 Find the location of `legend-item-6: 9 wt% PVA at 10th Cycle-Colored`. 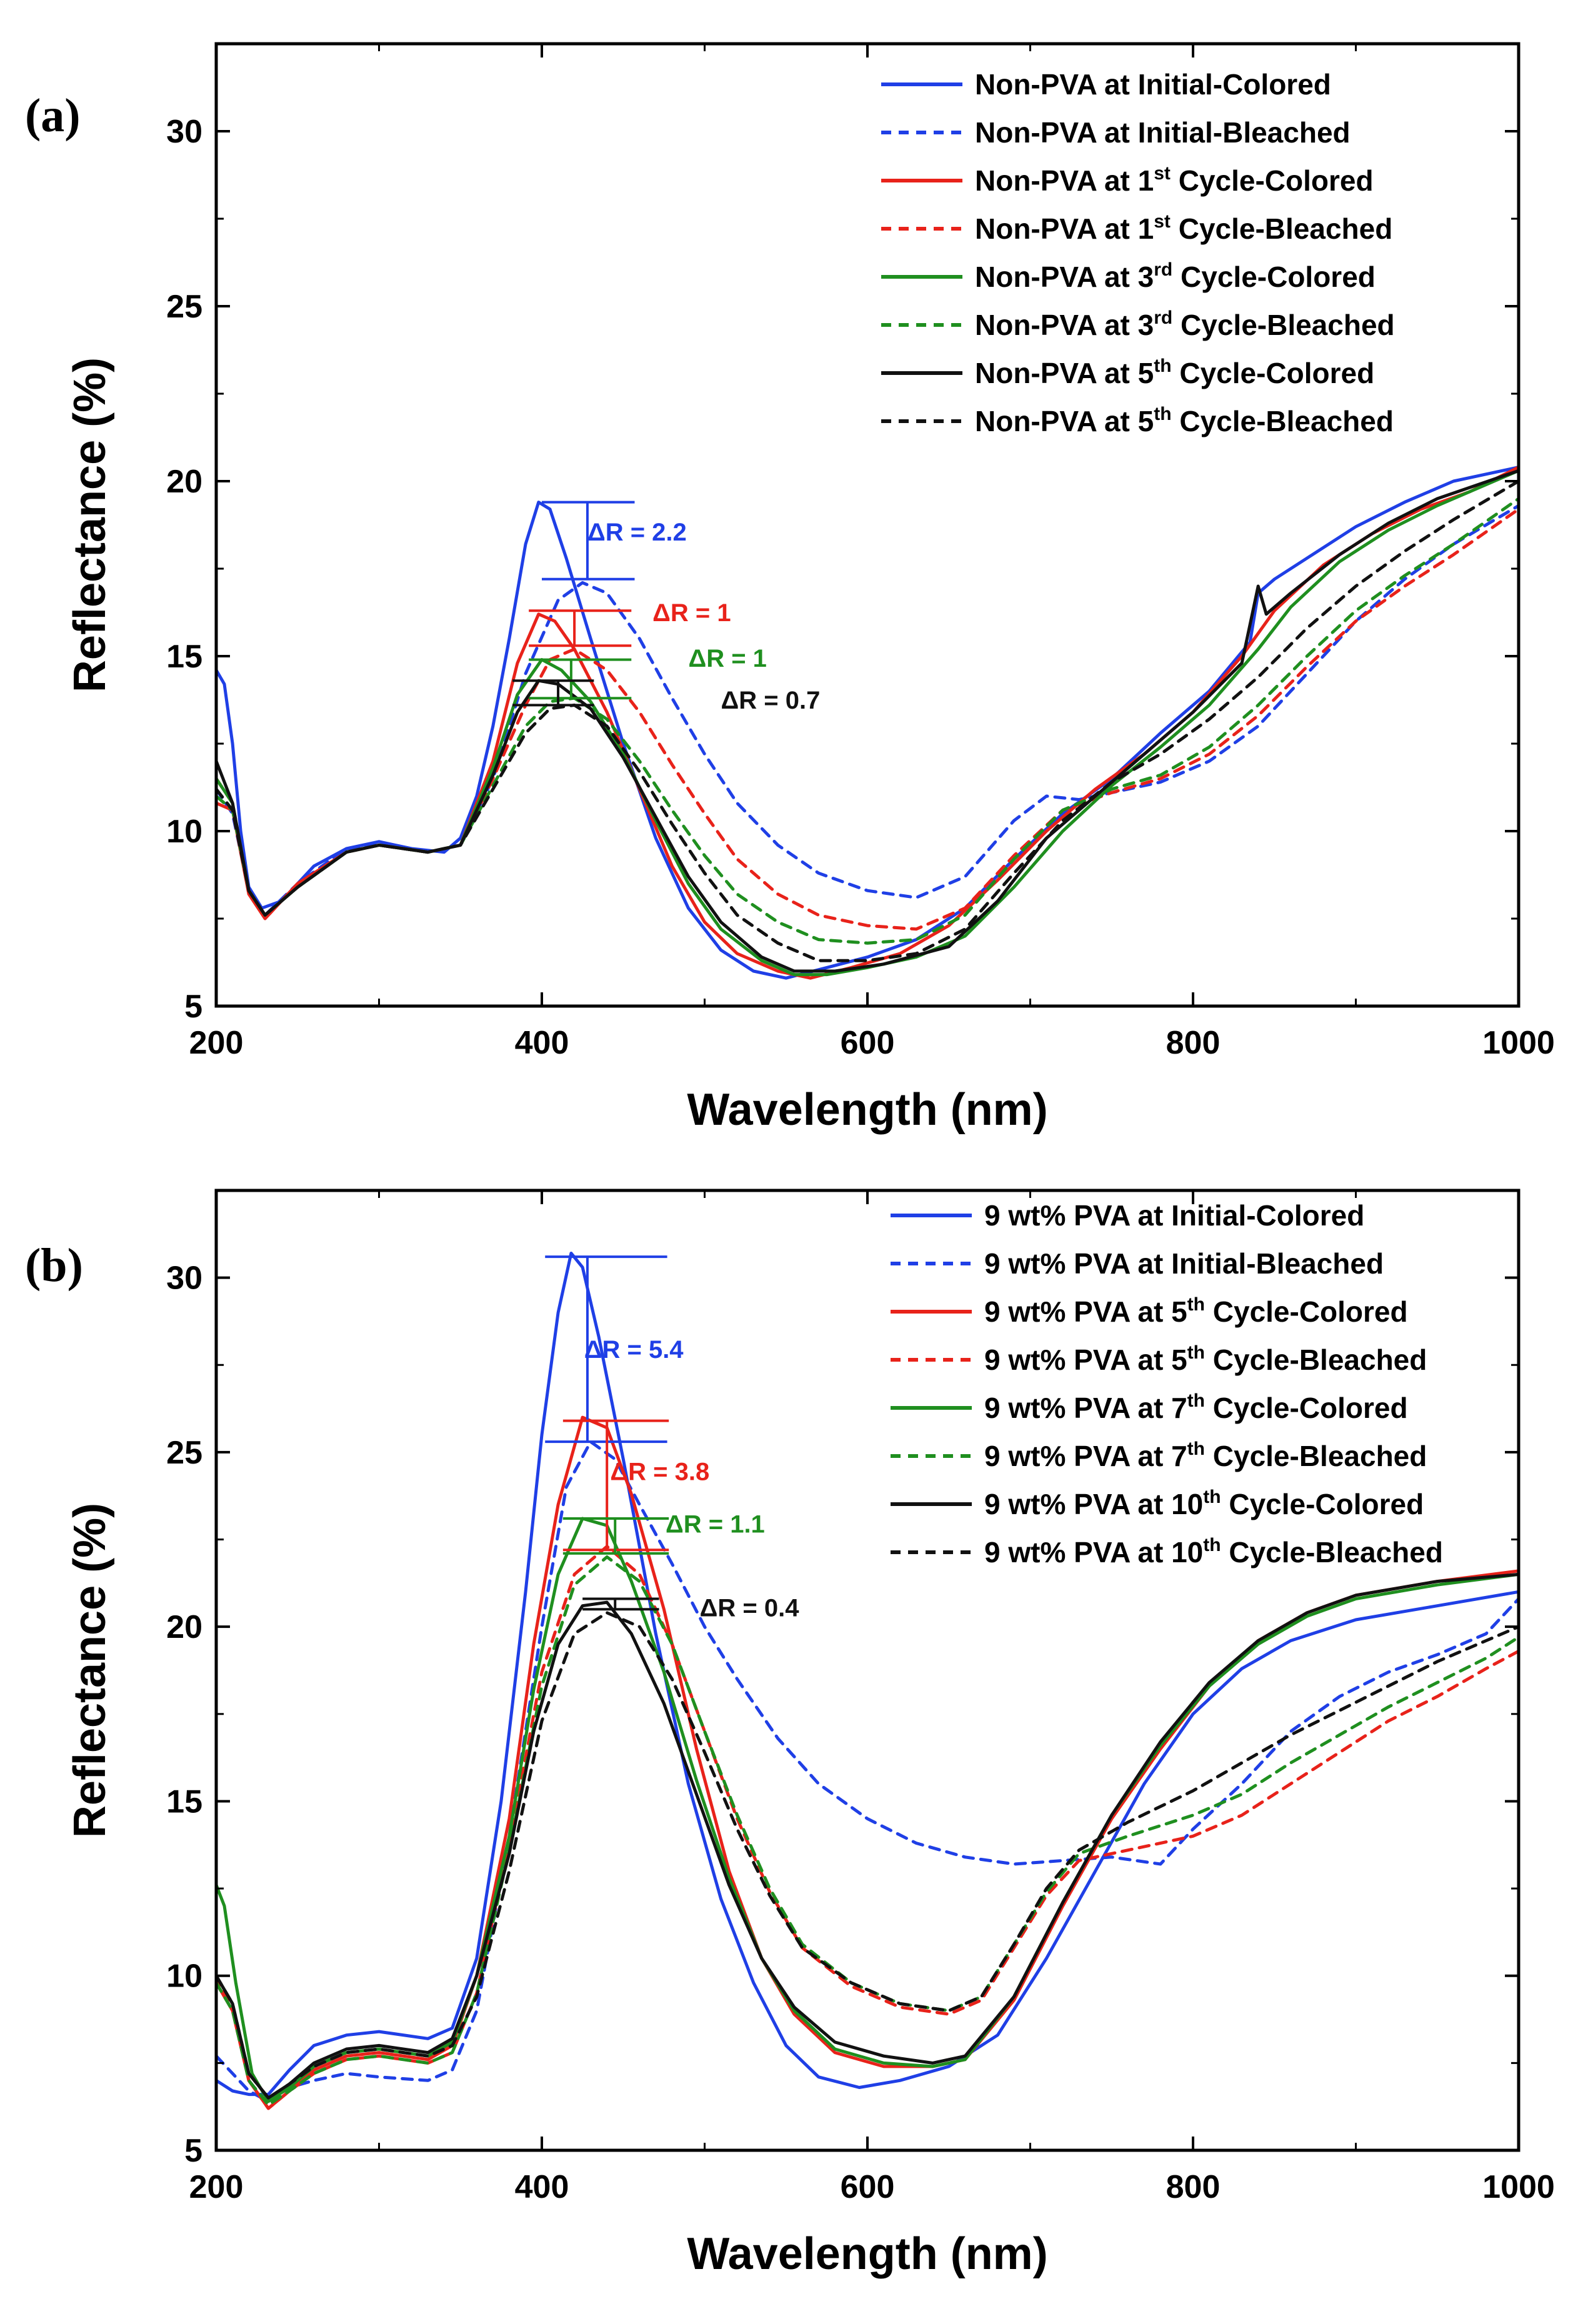

legend-item-6: 9 wt% PVA at 10th Cycle-Colored is located at coordinates (1157, 1504).